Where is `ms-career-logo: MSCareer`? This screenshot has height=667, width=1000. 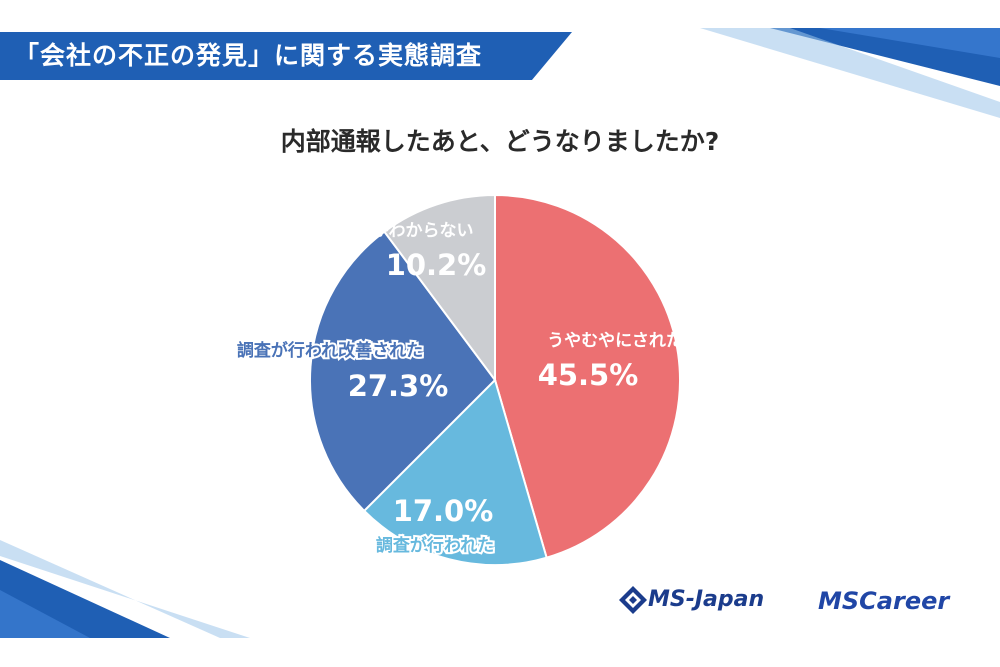
ms-career-logo: MSCareer is located at coordinates (883, 601).